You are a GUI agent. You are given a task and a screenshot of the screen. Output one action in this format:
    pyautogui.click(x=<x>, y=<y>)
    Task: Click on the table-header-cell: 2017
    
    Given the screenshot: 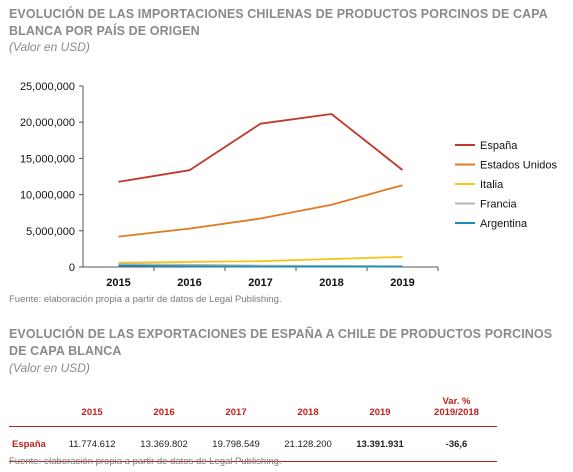 What is the action you would take?
    pyautogui.click(x=236, y=405)
    